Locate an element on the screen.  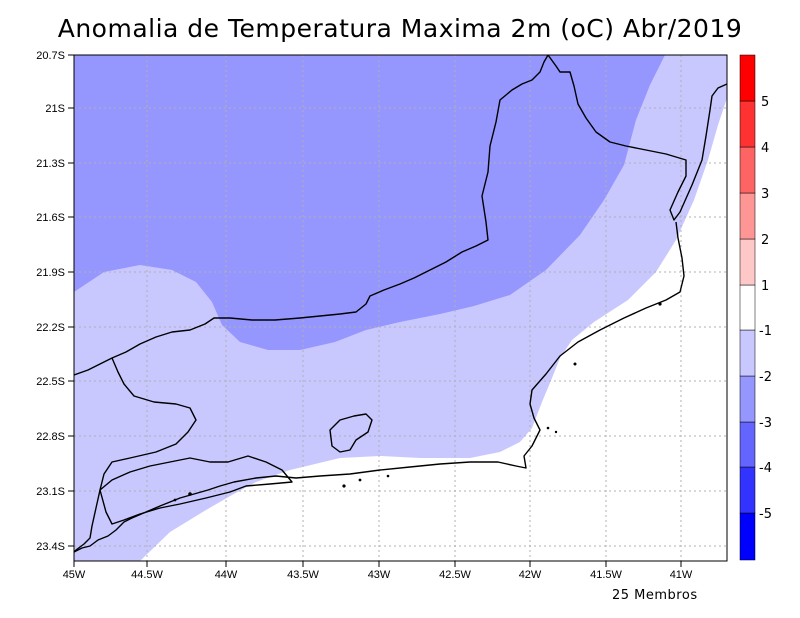
bay-guanabara is located at coordinates (351, 433).